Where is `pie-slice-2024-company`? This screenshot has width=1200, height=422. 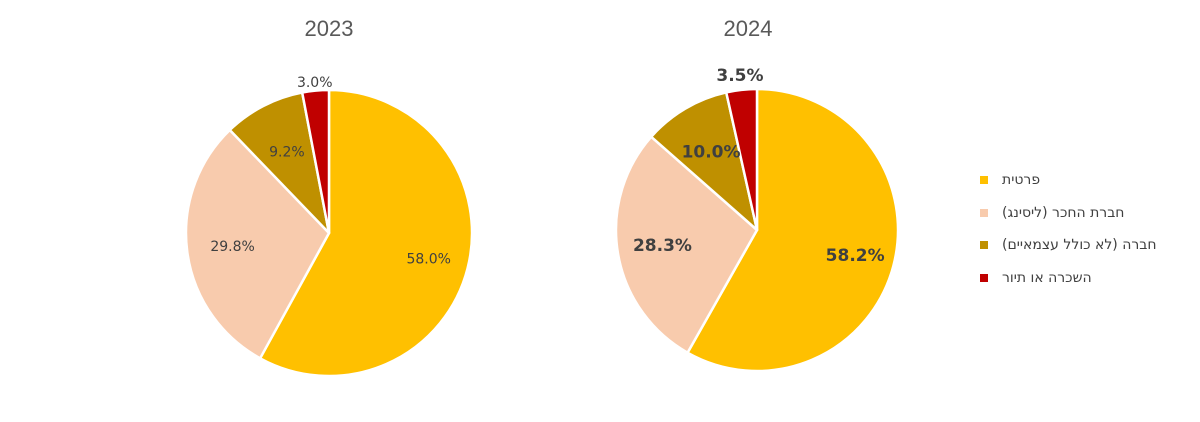
pie-slice-2024-company is located at coordinates (704, 161).